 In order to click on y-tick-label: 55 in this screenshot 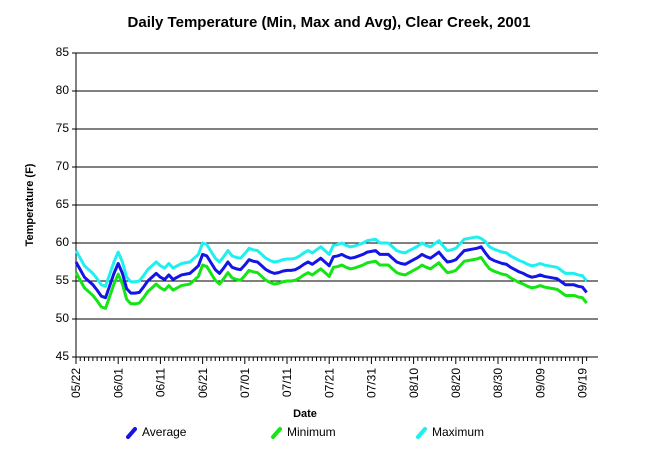, I will do `click(63, 280)`.